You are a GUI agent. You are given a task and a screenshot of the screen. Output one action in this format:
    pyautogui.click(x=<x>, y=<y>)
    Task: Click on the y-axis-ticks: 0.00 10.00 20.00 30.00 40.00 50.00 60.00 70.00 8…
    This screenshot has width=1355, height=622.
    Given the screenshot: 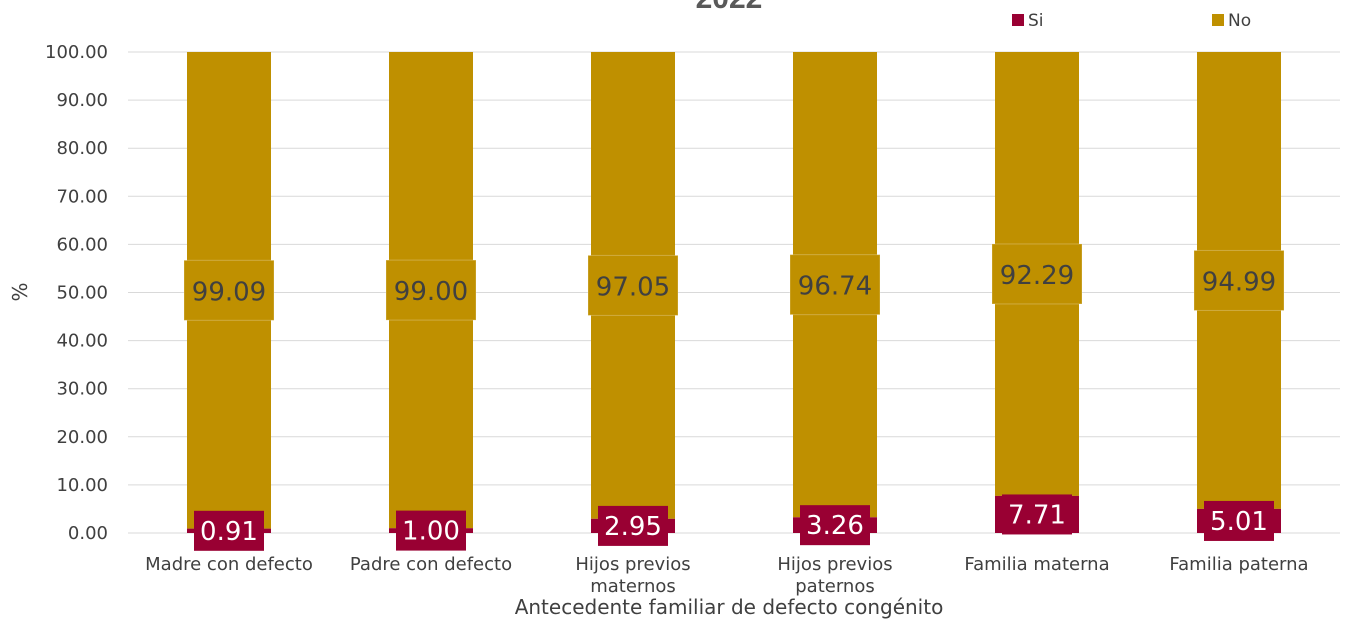 What is the action you would take?
    pyautogui.click(x=76, y=293)
    